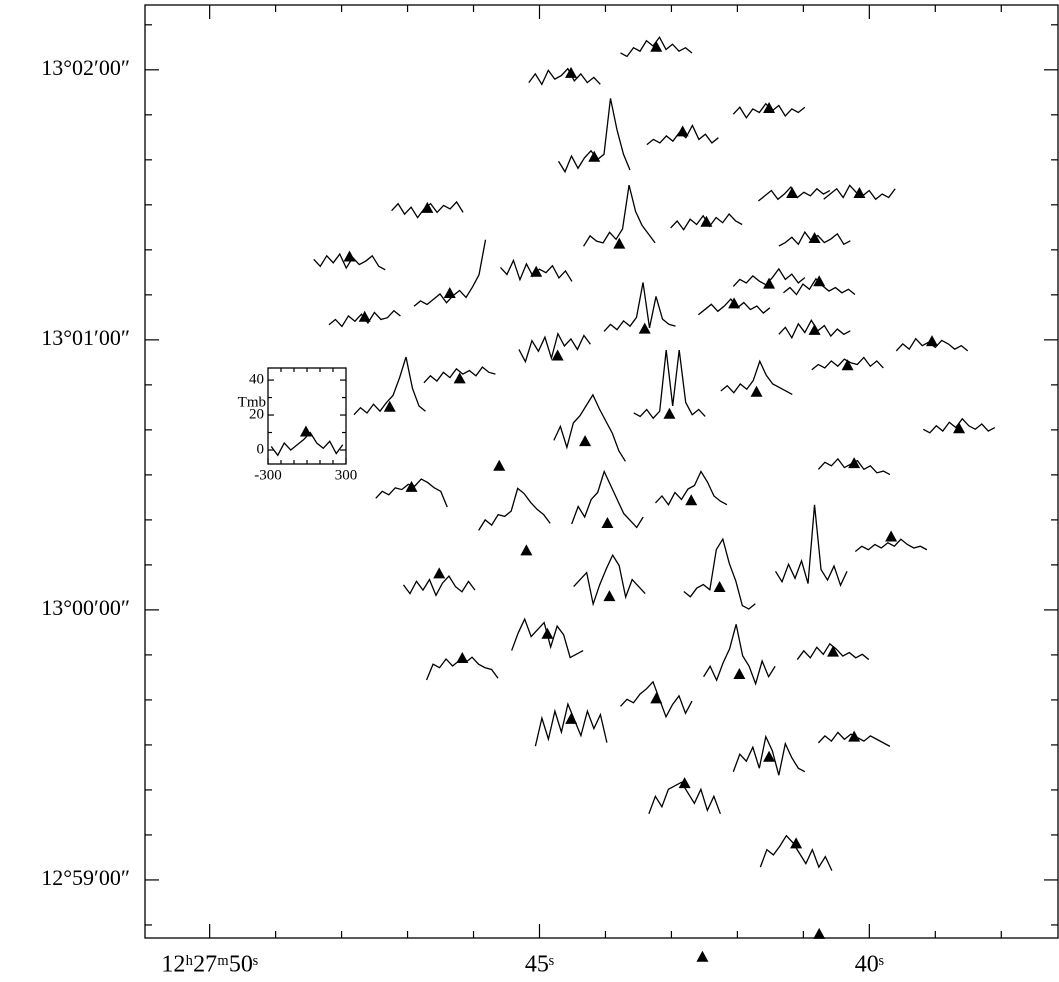 The width and height of the screenshot is (1059, 982). Describe the element at coordinates (252, 402) in the screenshot. I see `inset-y-label: Tmb` at that location.